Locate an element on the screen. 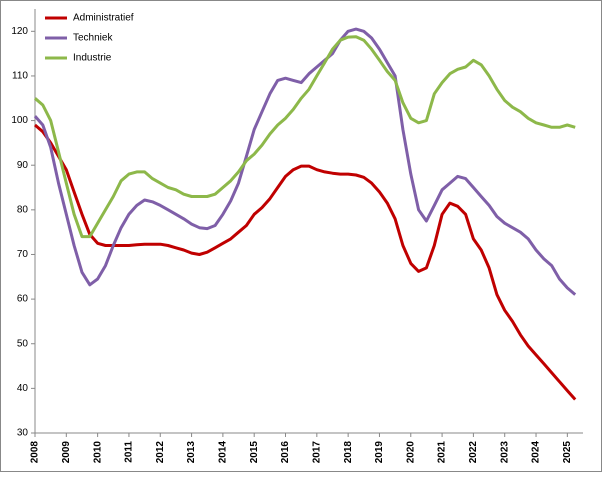  y-tick-label: 90 is located at coordinates (23, 165).